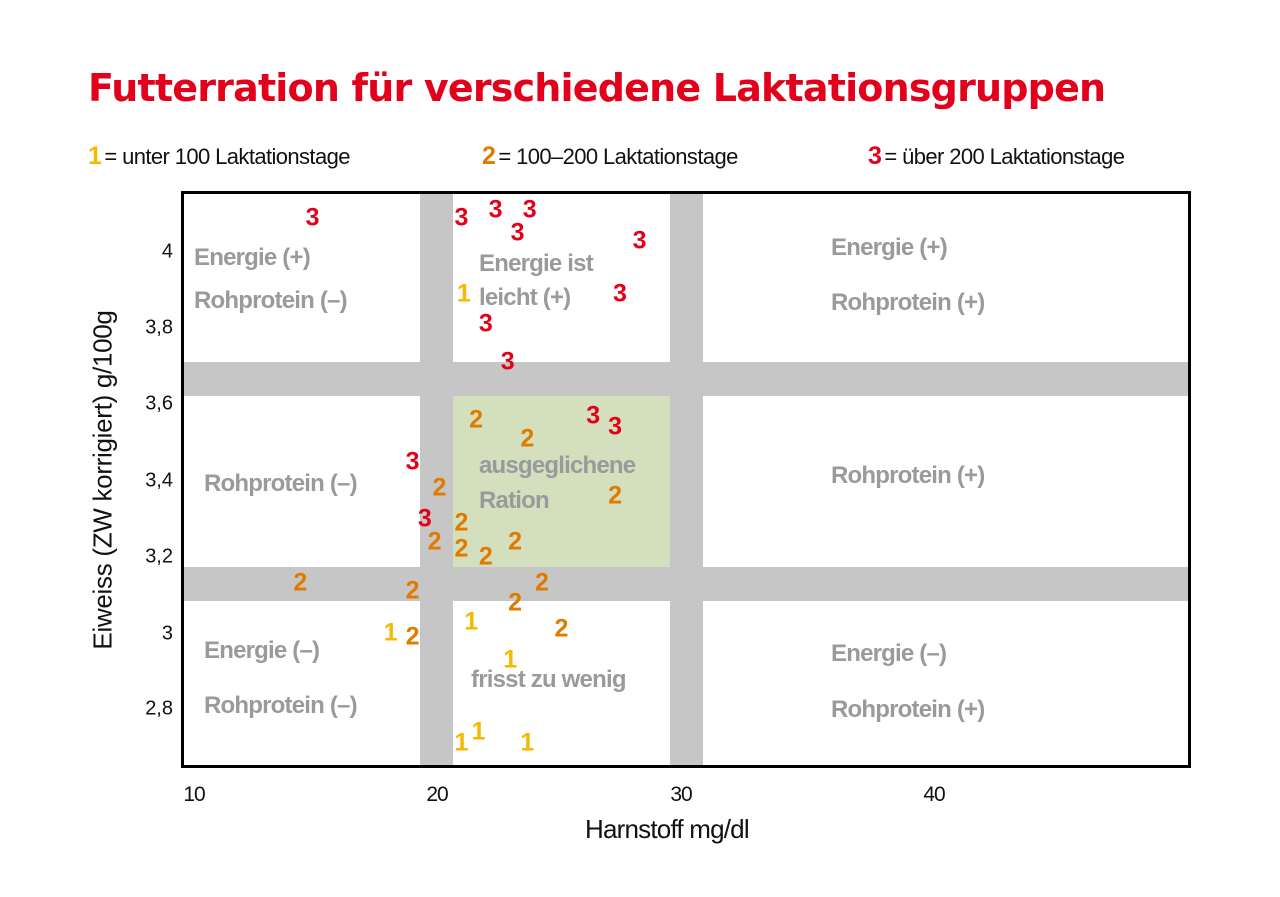 This screenshot has width=1280, height=897. Describe the element at coordinates (262, 650) in the screenshot. I see `zone-label-bottom-left-1: Energie (–)` at that location.